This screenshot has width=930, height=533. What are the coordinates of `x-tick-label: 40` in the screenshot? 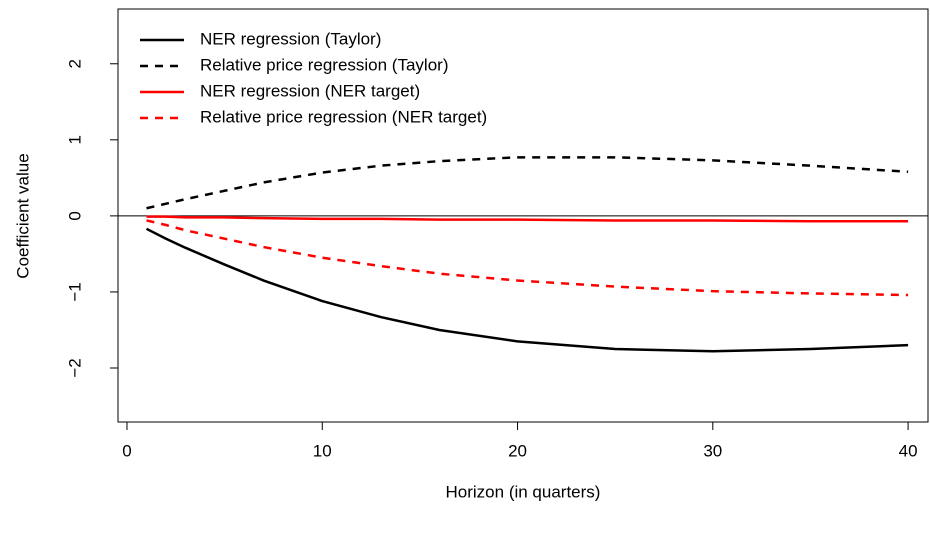 It's located at (908, 450).